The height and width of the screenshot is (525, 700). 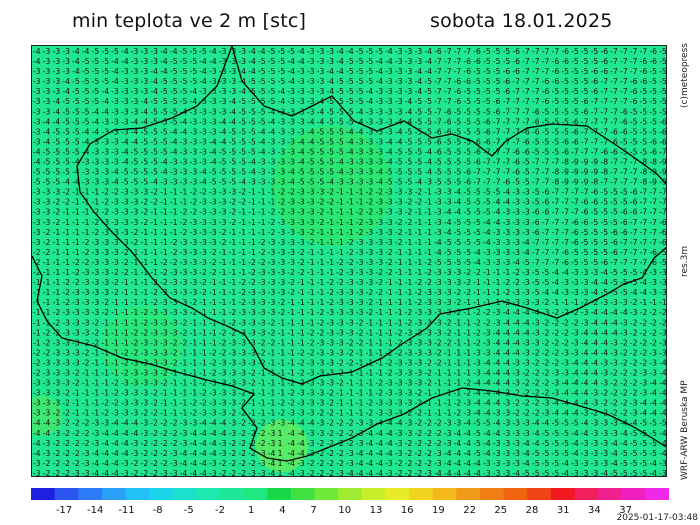 I want to click on grid-value: -9, so click(x=565, y=182).